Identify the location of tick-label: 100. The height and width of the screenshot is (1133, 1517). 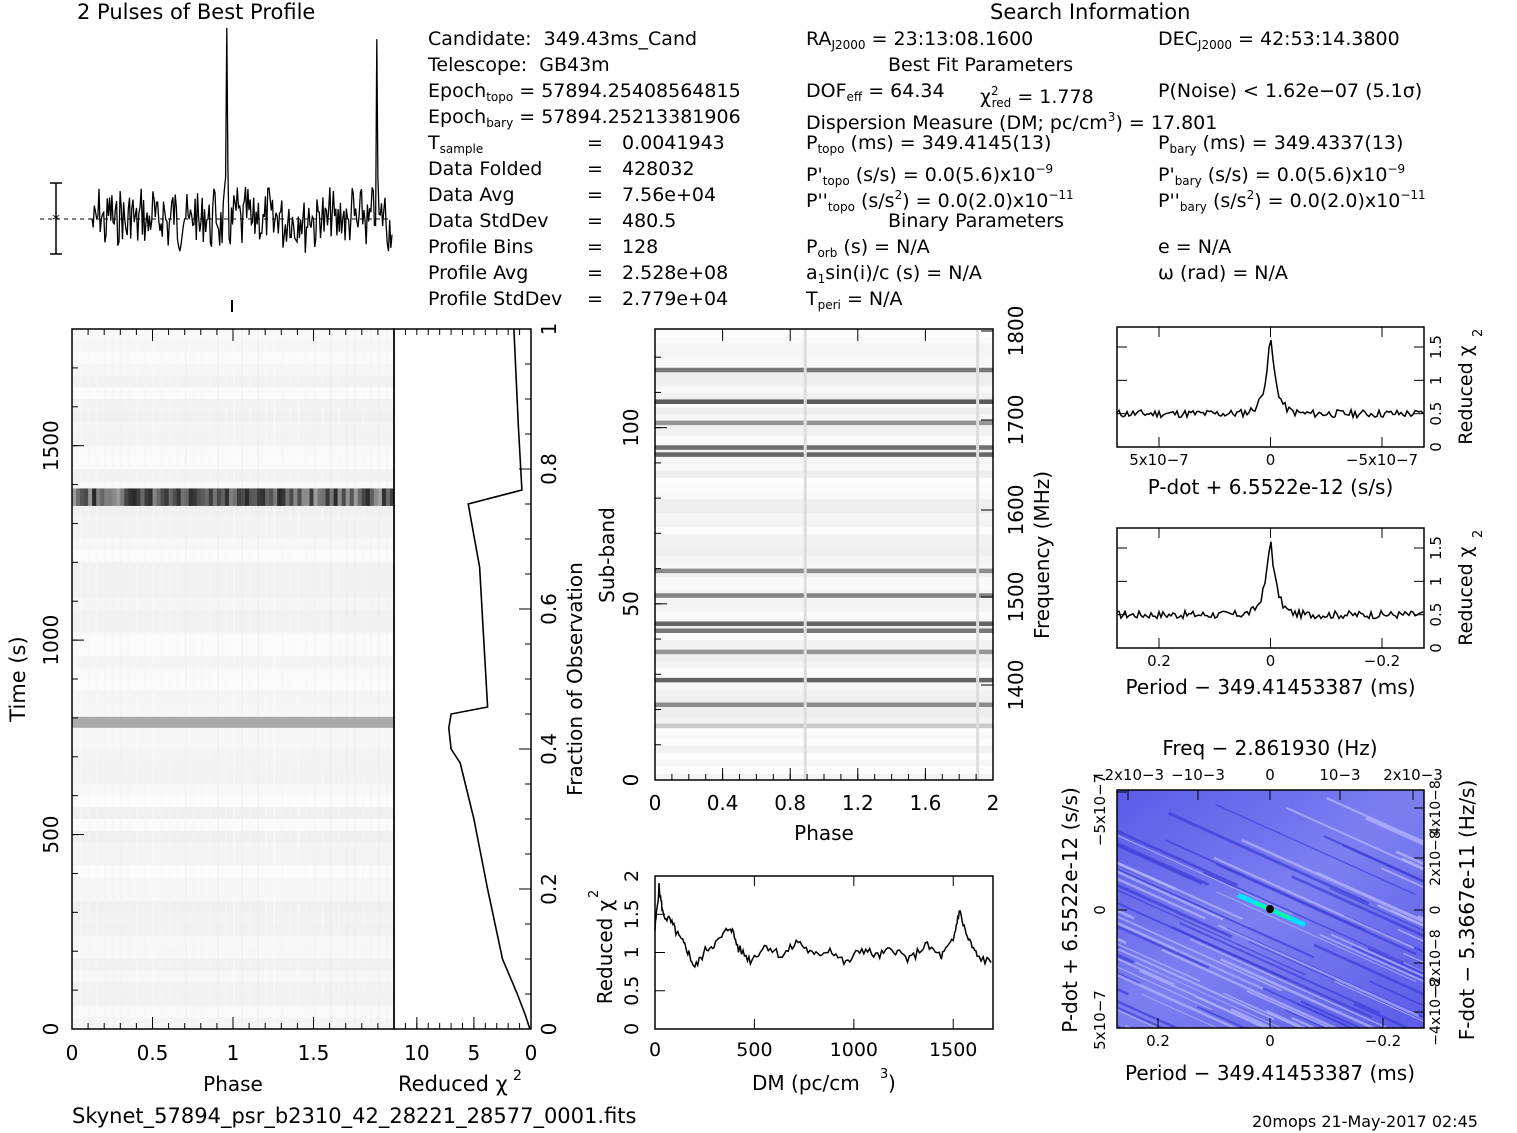
(631, 428).